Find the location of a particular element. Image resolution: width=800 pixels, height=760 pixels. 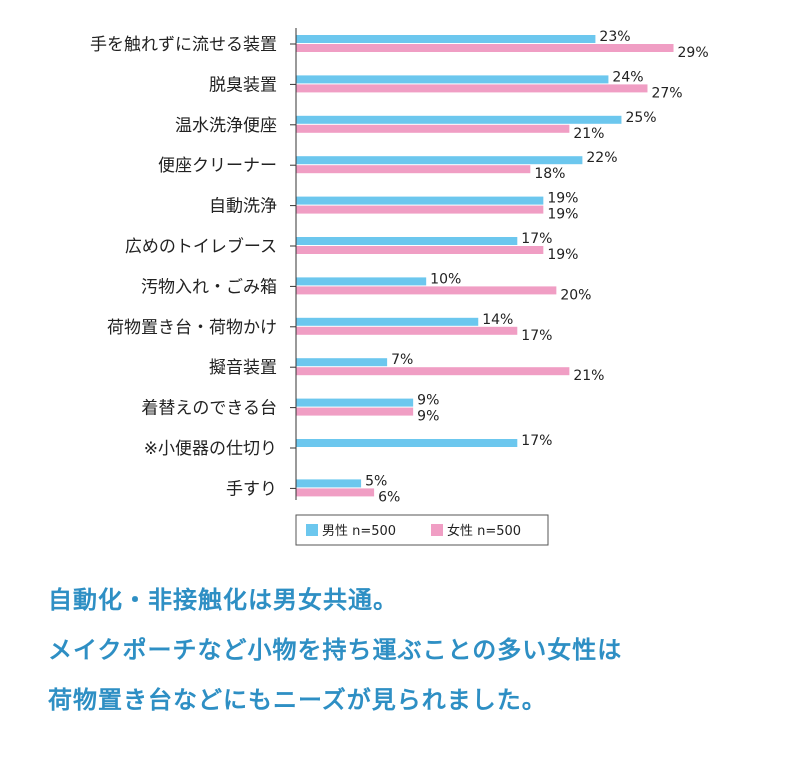

category-label: 便座クリーナー is located at coordinates (217, 166).